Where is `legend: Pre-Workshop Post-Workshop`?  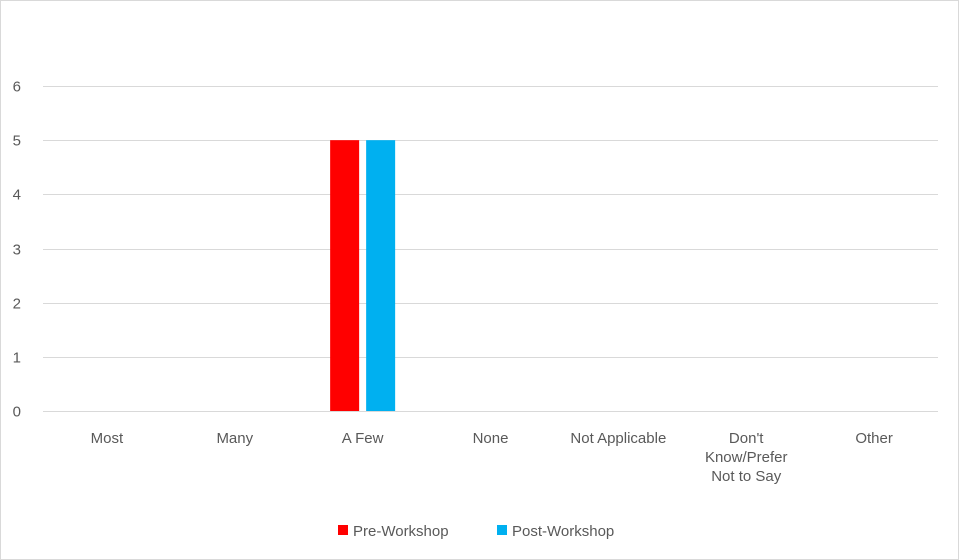 legend: Pre-Workshop Post-Workshop is located at coordinates (476, 531).